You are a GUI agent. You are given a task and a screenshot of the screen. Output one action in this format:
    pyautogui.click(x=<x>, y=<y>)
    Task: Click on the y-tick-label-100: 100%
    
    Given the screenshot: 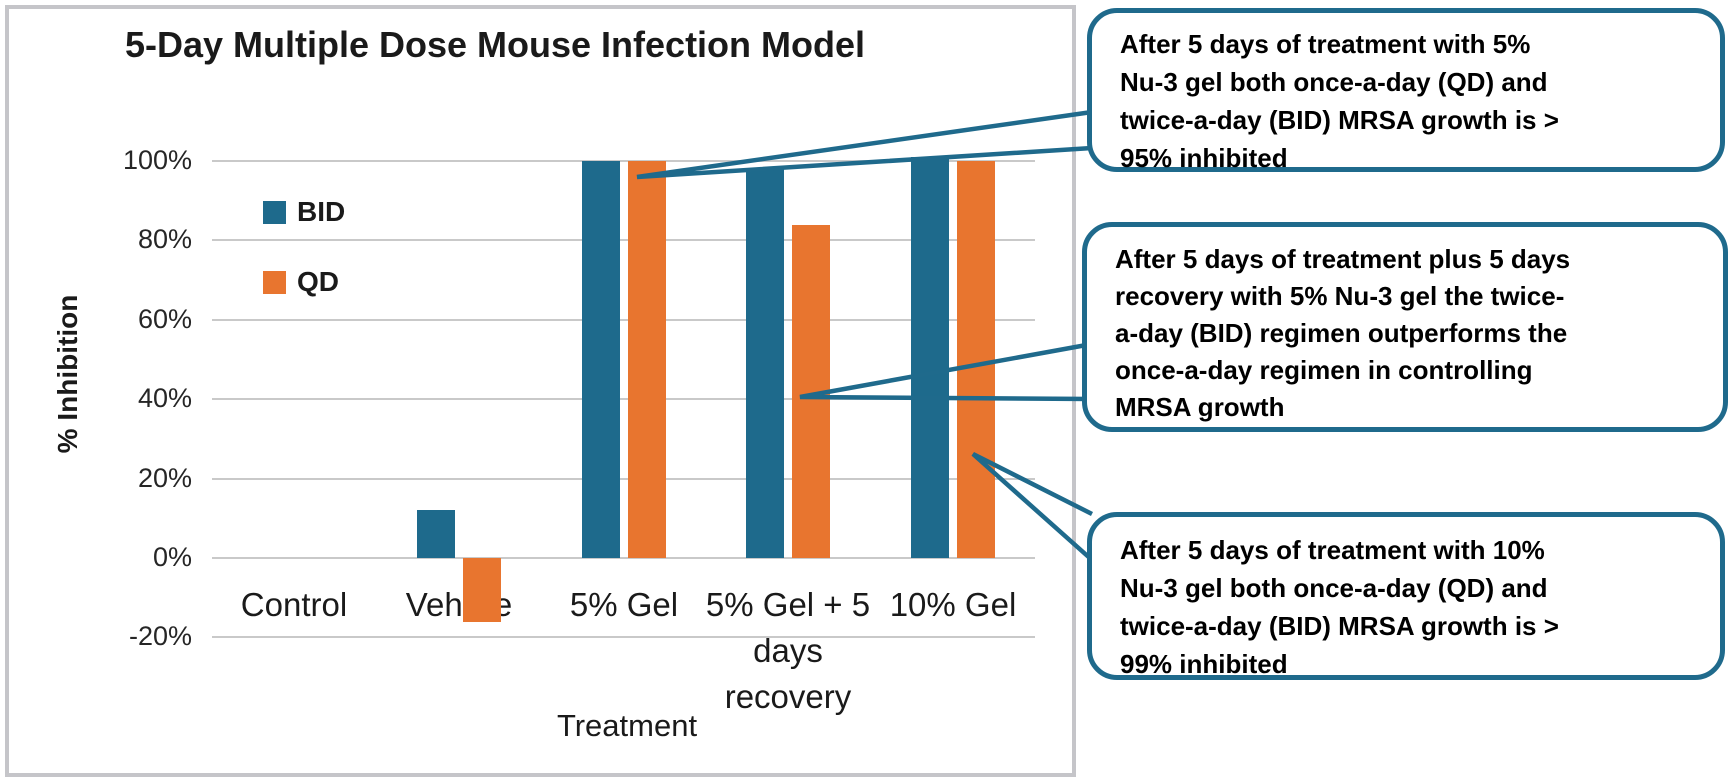 What is the action you would take?
    pyautogui.click(x=157, y=160)
    